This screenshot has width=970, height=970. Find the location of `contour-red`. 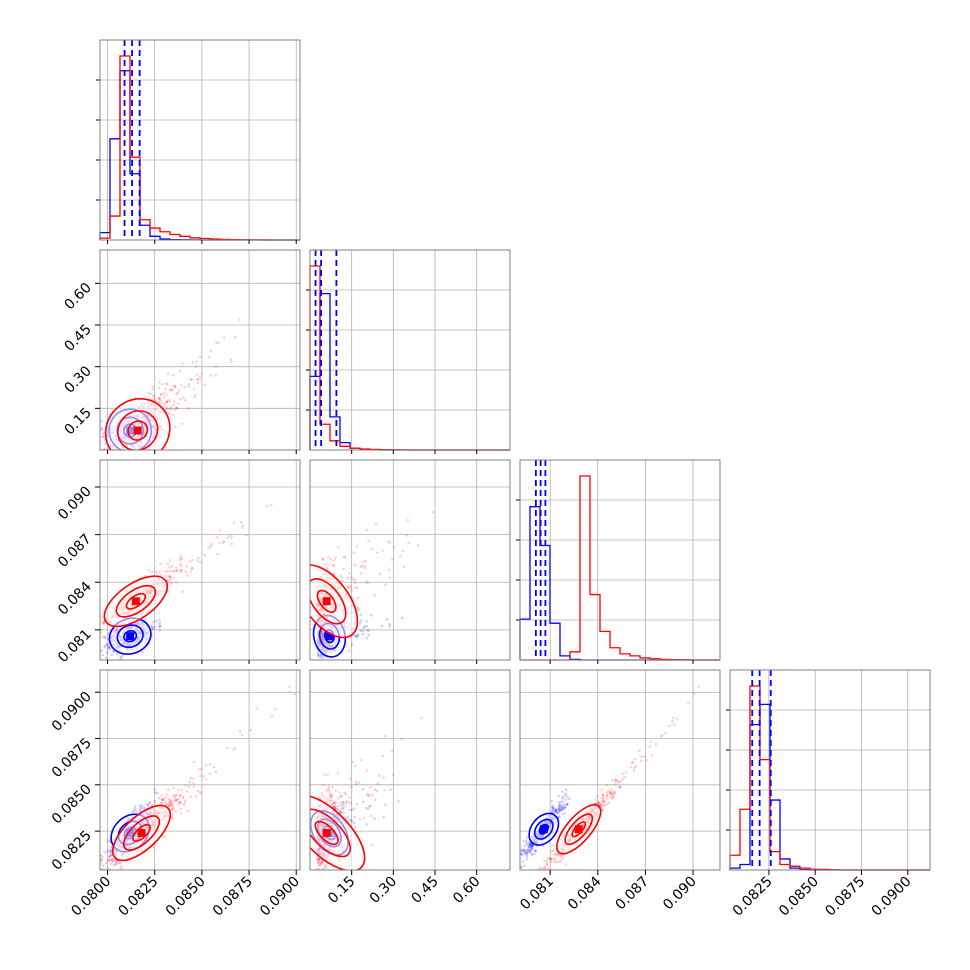

contour-red is located at coordinates (138, 430).